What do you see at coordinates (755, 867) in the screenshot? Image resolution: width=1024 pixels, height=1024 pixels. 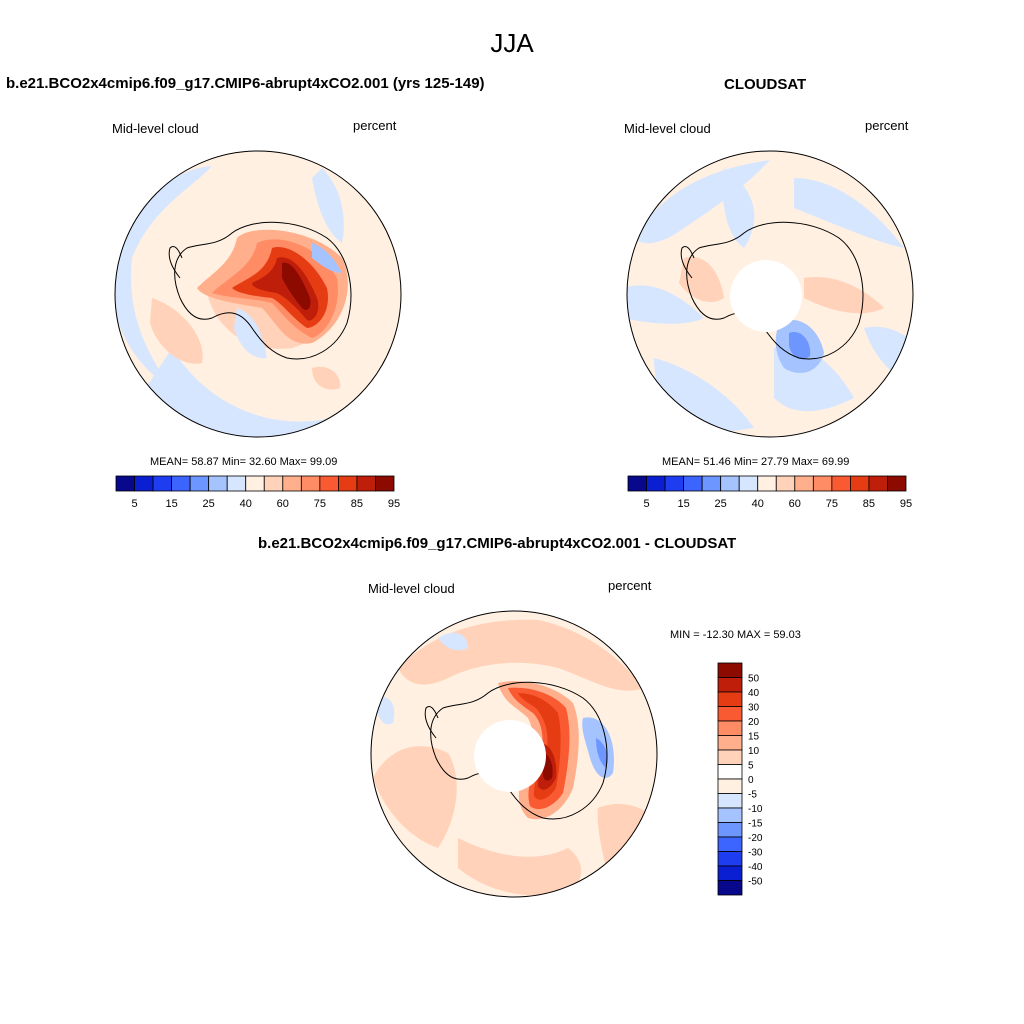 I see `panel3-colorbar-tick-label: -40` at bounding box center [755, 867].